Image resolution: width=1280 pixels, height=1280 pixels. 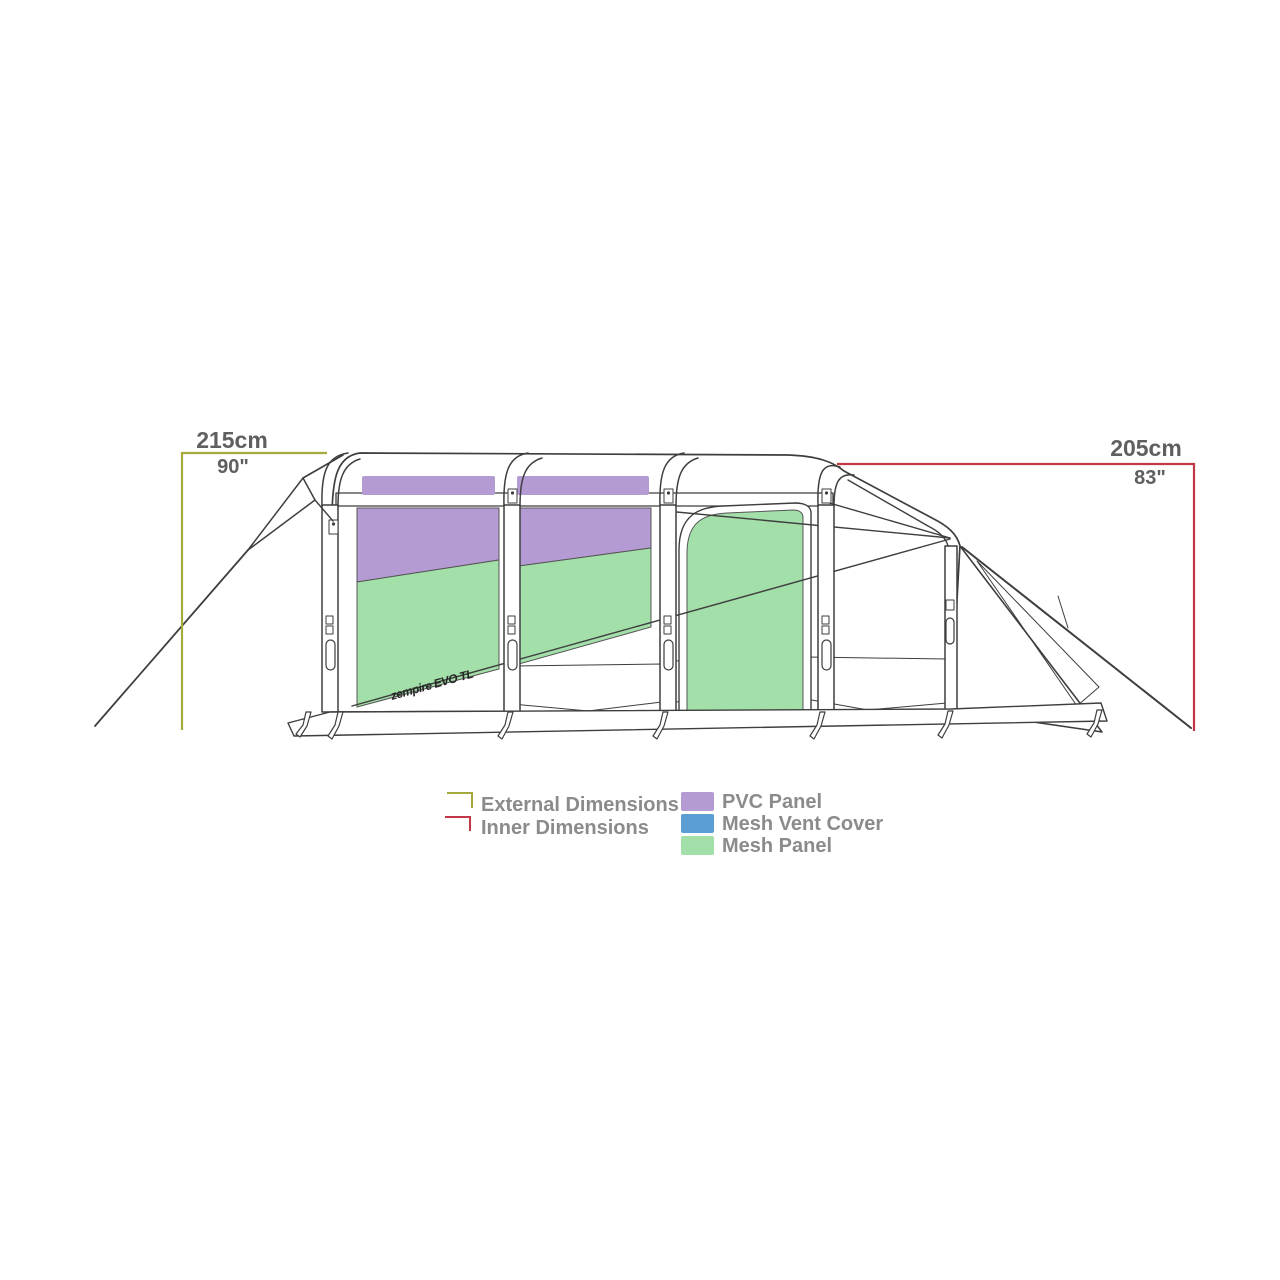 What do you see at coordinates (808, 524) in the screenshot?
I see `fan-line-mid` at bounding box center [808, 524].